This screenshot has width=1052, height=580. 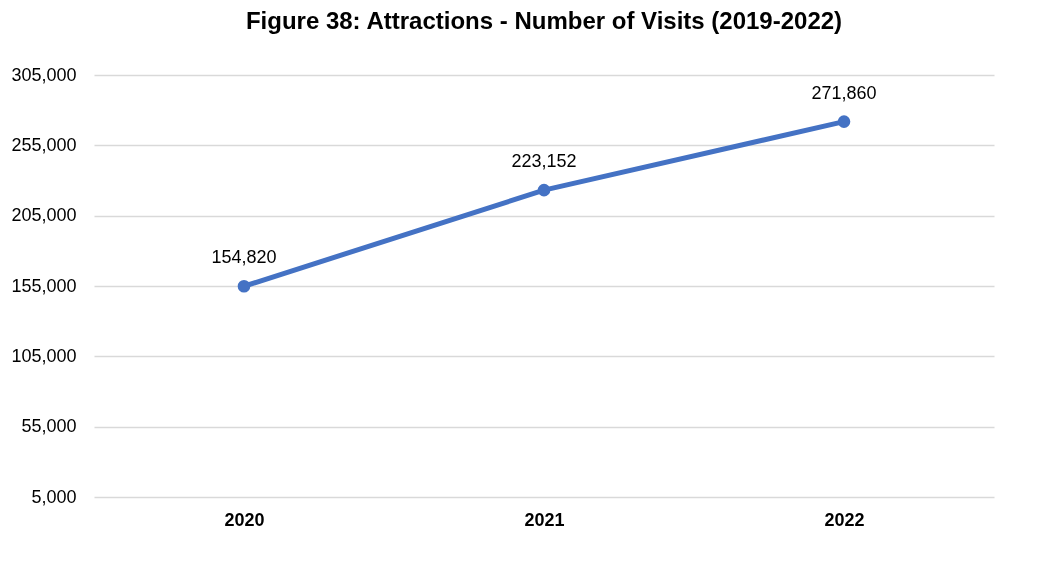 I want to click on y-tick-label: 55,000, so click(x=49, y=426).